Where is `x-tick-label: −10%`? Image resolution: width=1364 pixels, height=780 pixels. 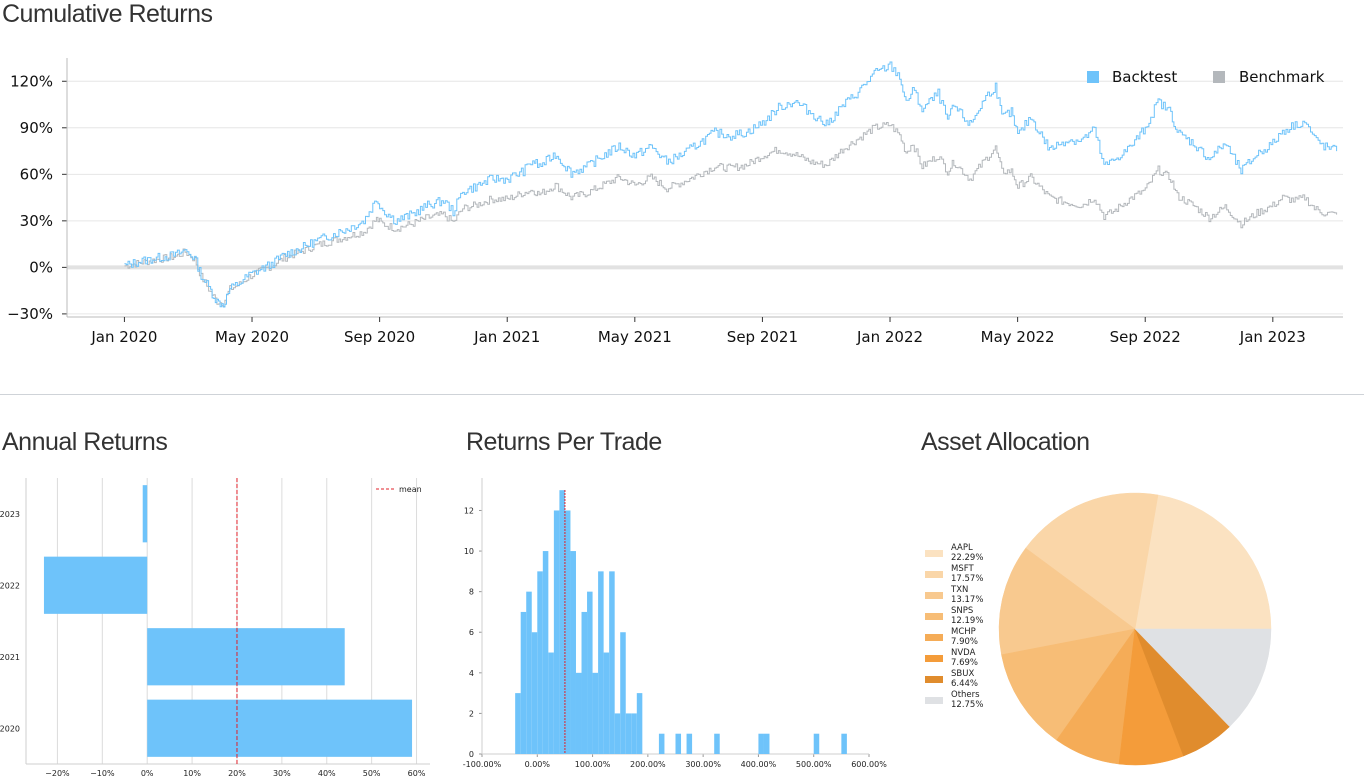 x-tick-label: −10% is located at coordinates (102, 773).